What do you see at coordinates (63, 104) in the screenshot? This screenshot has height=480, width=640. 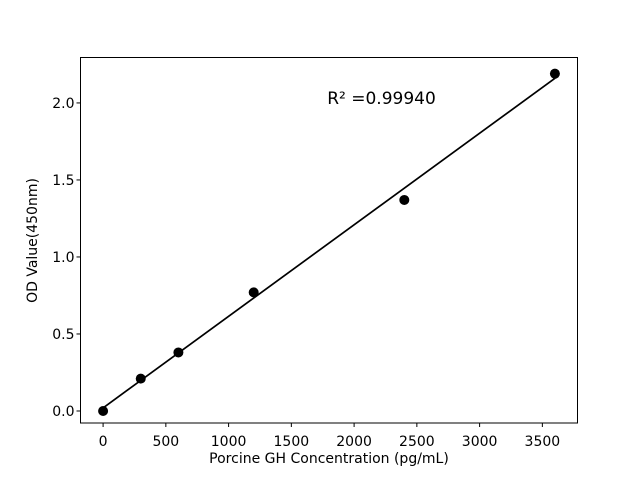 I see `y-tick-label: 2.0` at bounding box center [63, 104].